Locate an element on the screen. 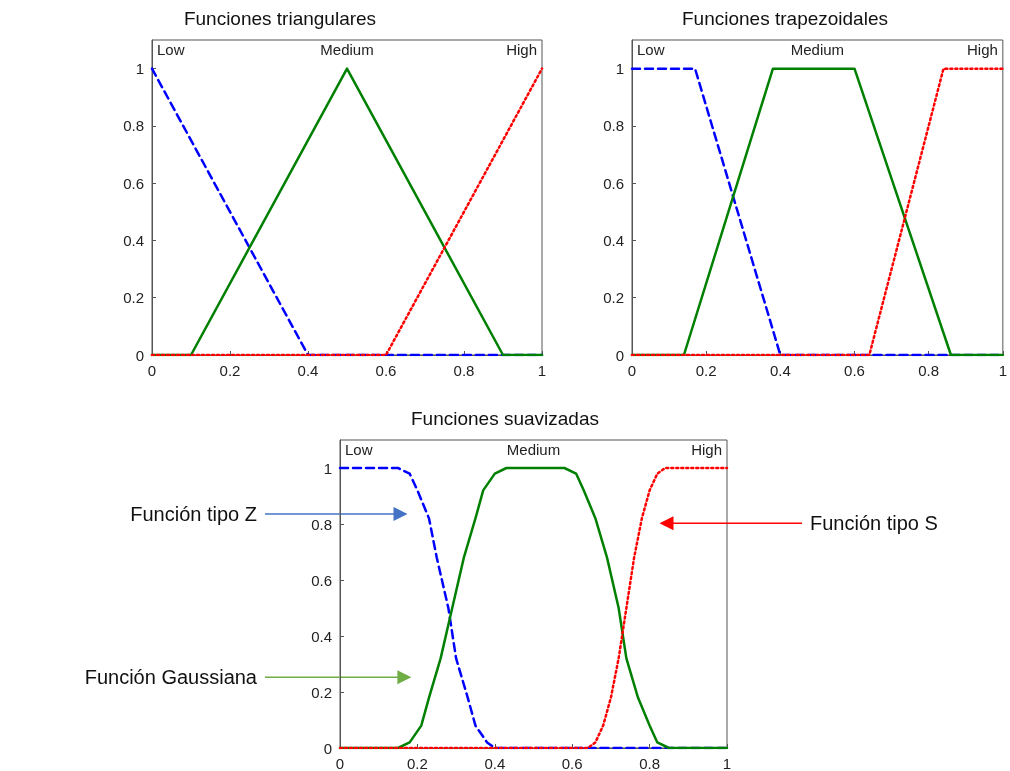 This screenshot has height=771, width=1010. chart-title: Funciones triangulares is located at coordinates (280, 18).